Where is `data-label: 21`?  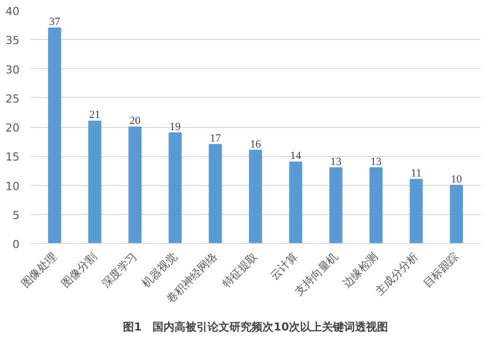 data-label: 21 is located at coordinates (94, 115).